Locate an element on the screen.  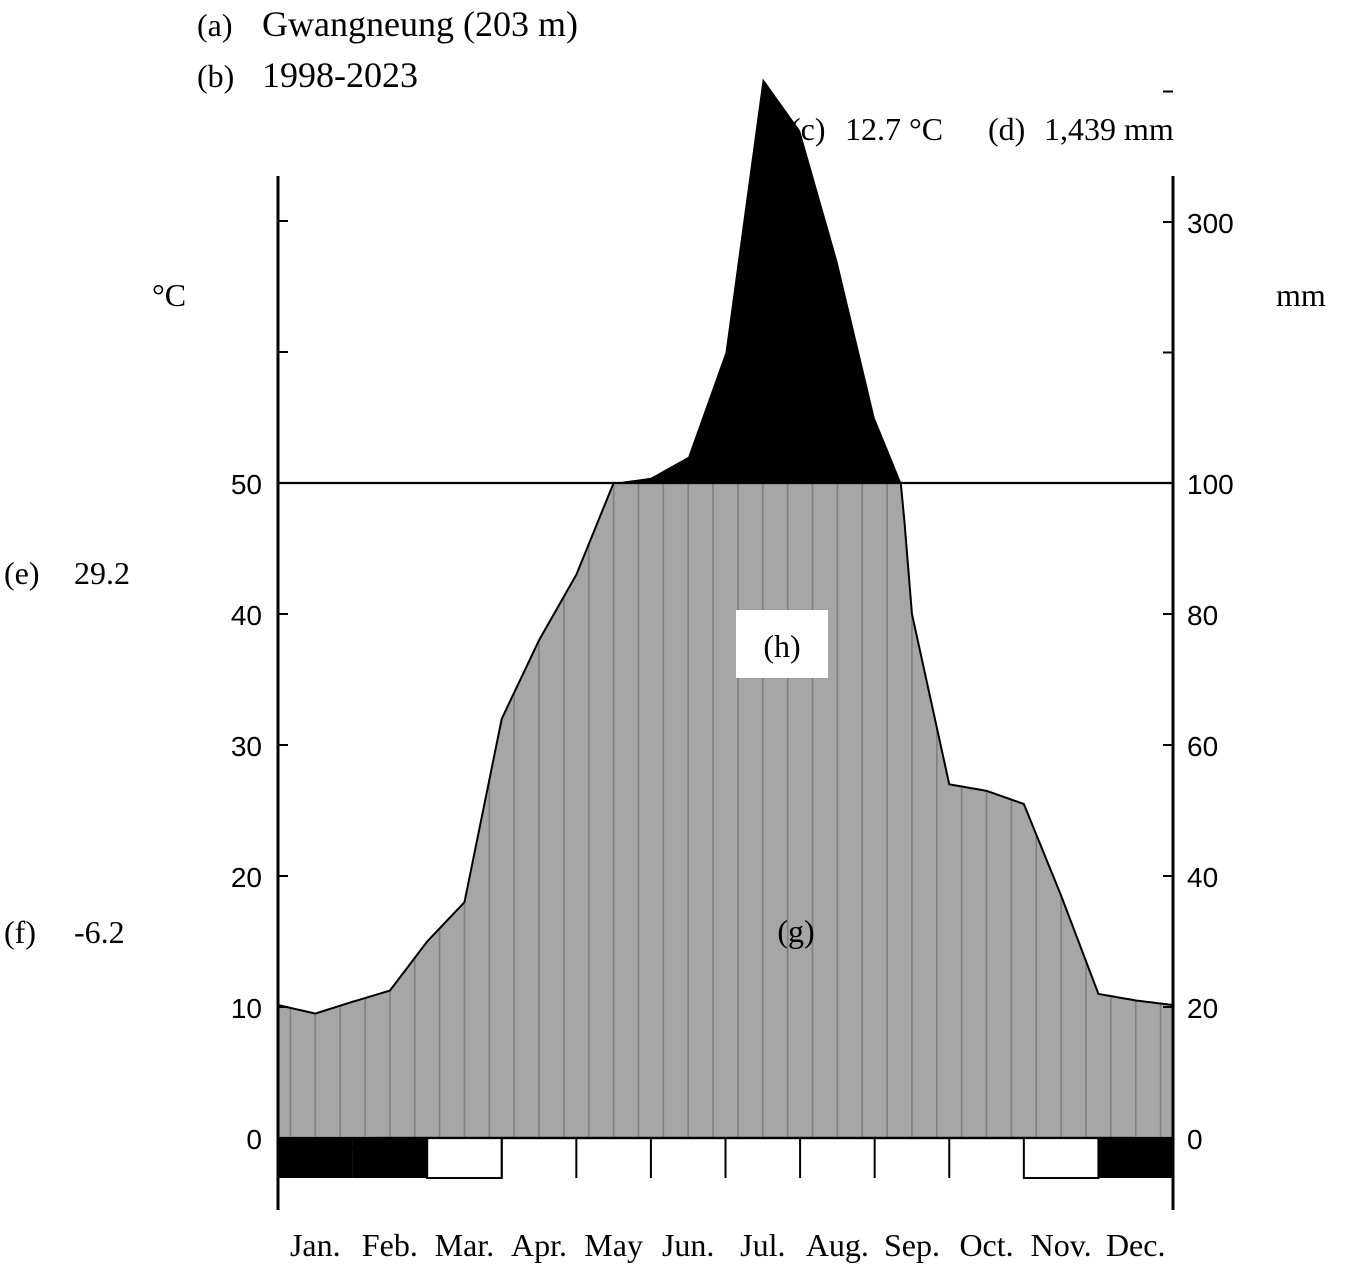
station-tag: (a) is located at coordinates (215, 25).